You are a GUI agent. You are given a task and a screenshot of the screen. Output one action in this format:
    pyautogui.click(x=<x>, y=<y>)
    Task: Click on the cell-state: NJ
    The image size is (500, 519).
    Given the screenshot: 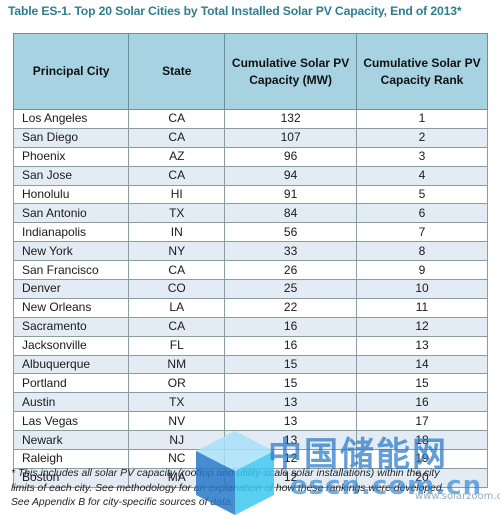 What is the action you would take?
    pyautogui.click(x=177, y=440)
    